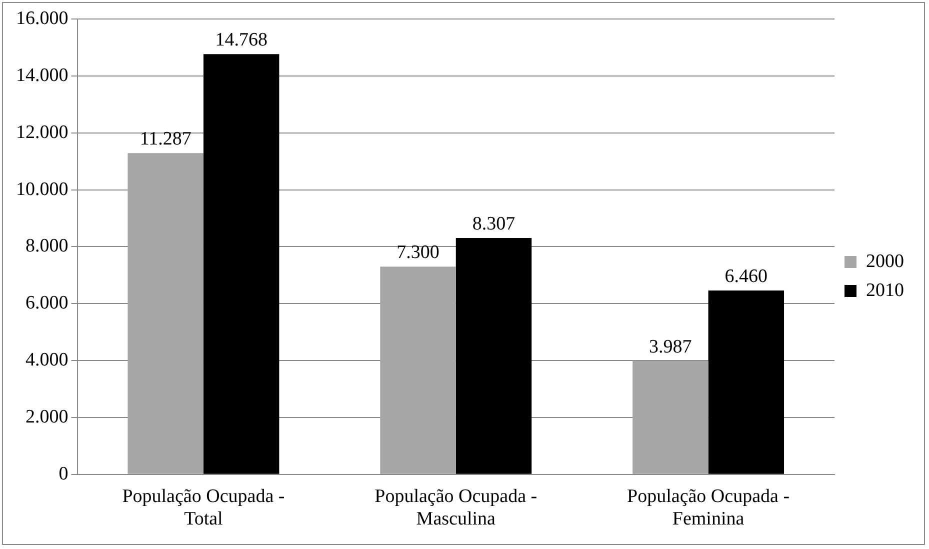 Image resolution: width=929 pixels, height=549 pixels. Describe the element at coordinates (885, 261) in the screenshot. I see `legend-label: 2000` at that location.